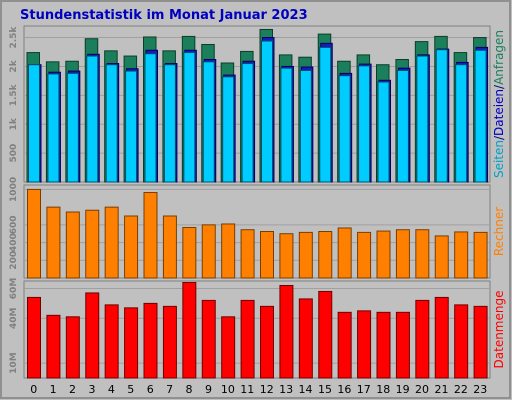 This screenshot has height=405, width=512. What do you see at coordinates (499, 104) in the screenshot?
I see `requests-ylabel: Seiten/Dateien/Anfragen` at bounding box center [499, 104].